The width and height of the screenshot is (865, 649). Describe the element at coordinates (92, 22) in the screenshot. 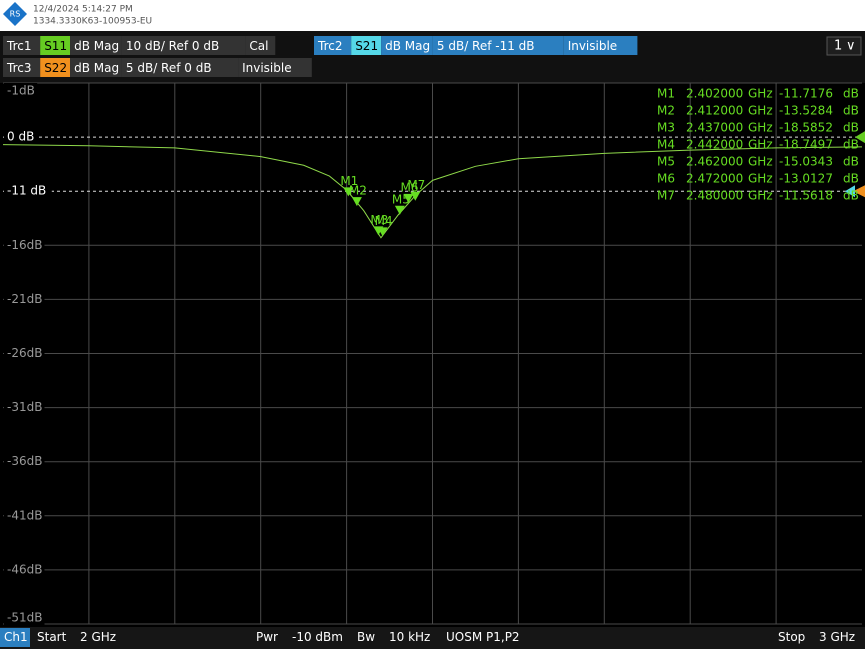

I see `serial: 1334.3330K63-100953-EU` at that location.